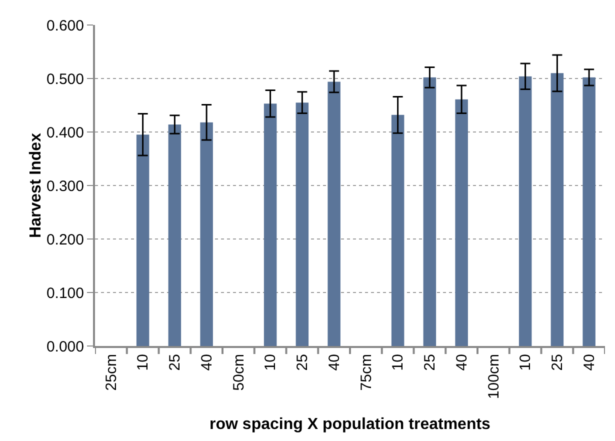  What do you see at coordinates (239, 372) in the screenshot?
I see `x-tick-label: 50cm` at bounding box center [239, 372].